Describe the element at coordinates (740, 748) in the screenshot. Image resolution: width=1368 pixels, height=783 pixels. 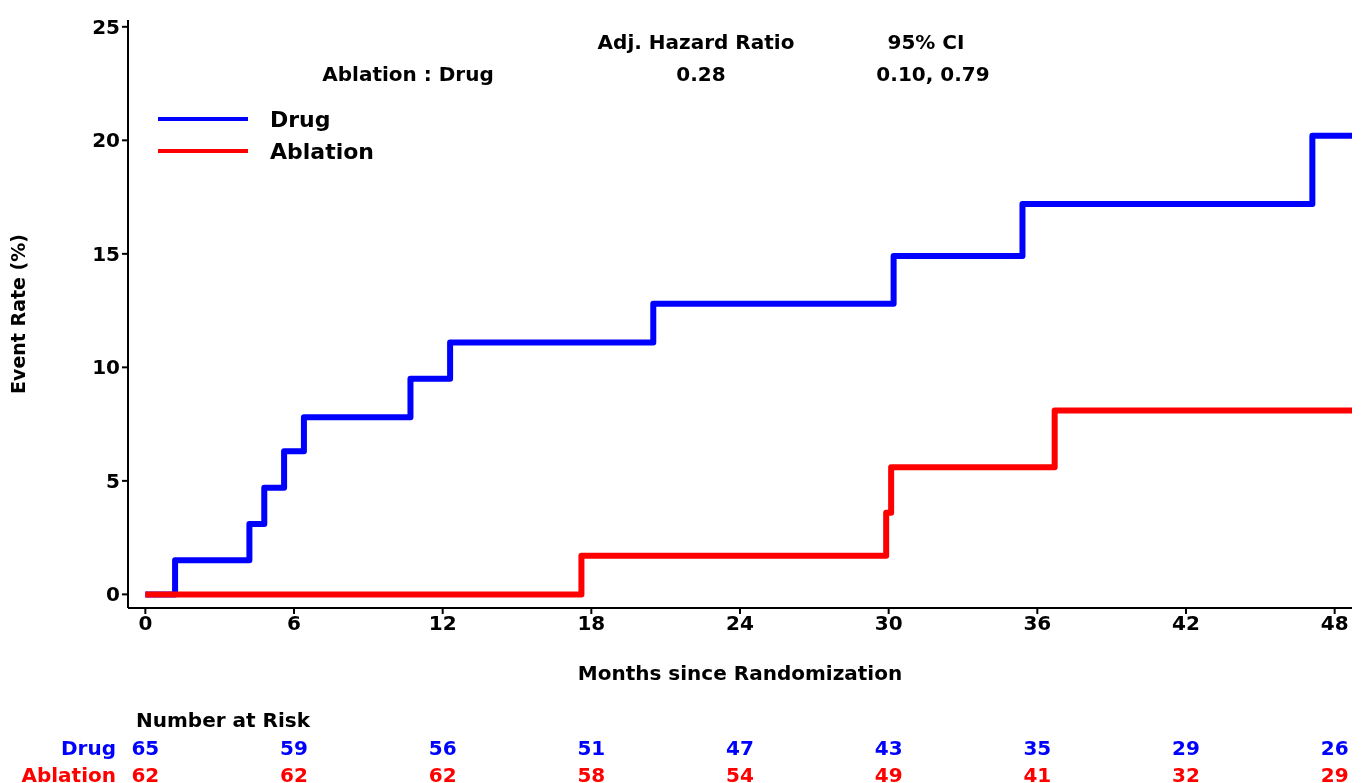
I see `text: 47` at that location.